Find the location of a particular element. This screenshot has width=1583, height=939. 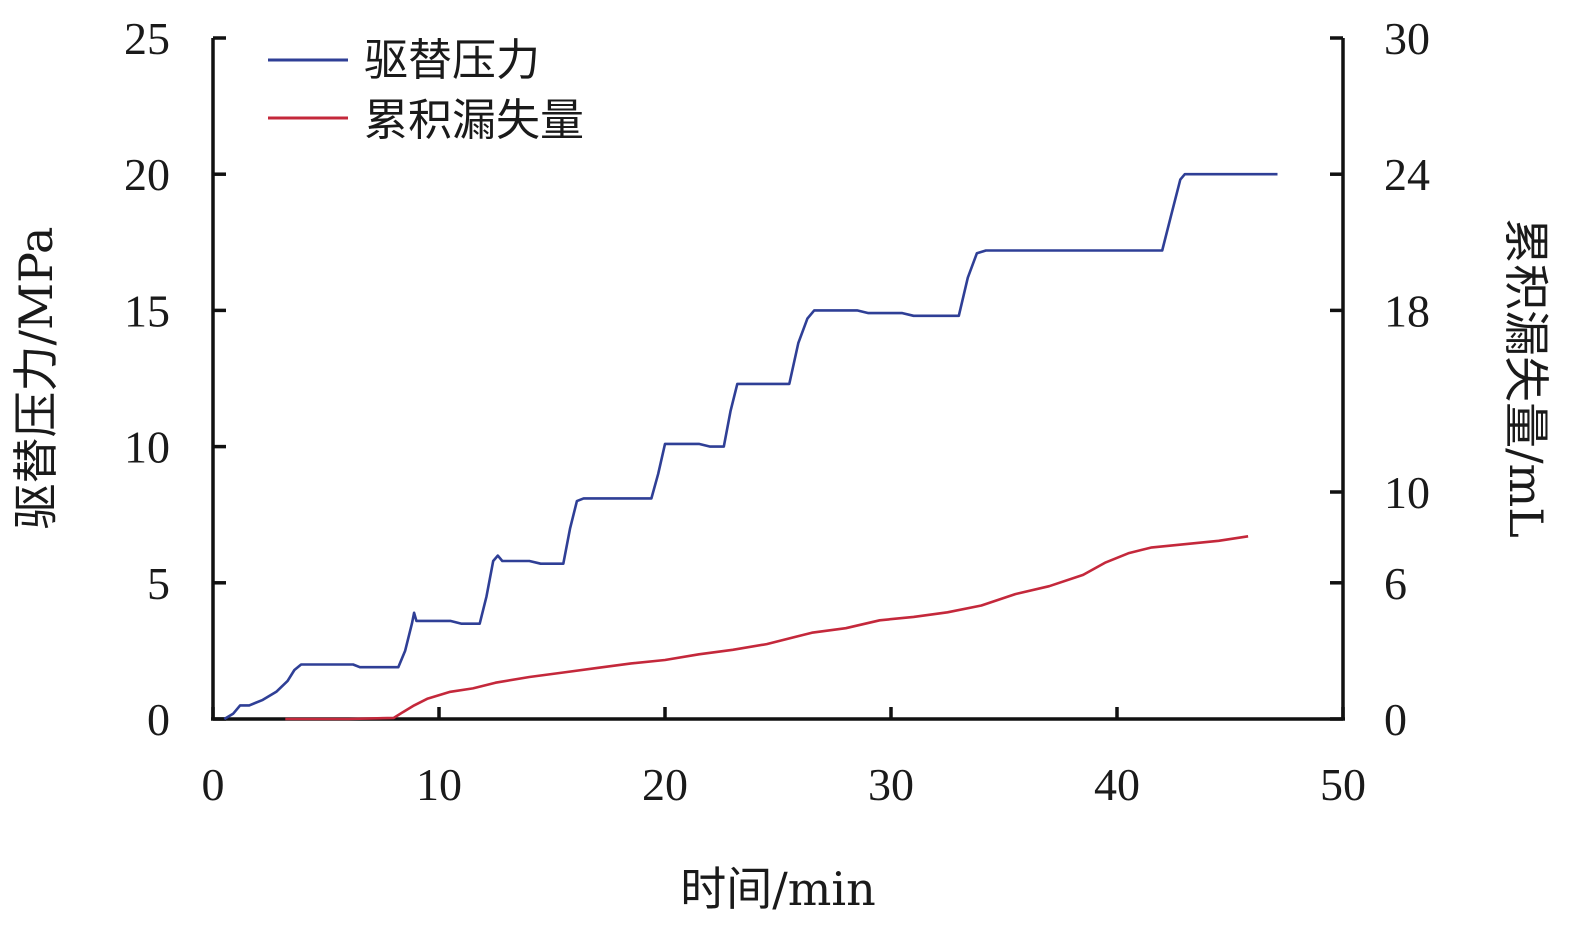

x-tick-label: 10 is located at coordinates (439, 784).